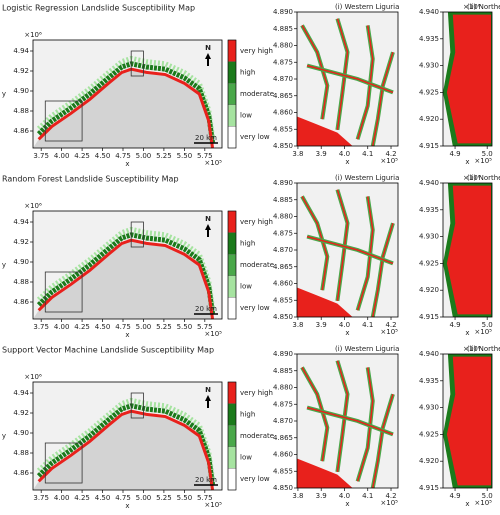 The height and width of the screenshot is (515, 500). I want to click on x-tick-label: 3.75, so click(41, 327).